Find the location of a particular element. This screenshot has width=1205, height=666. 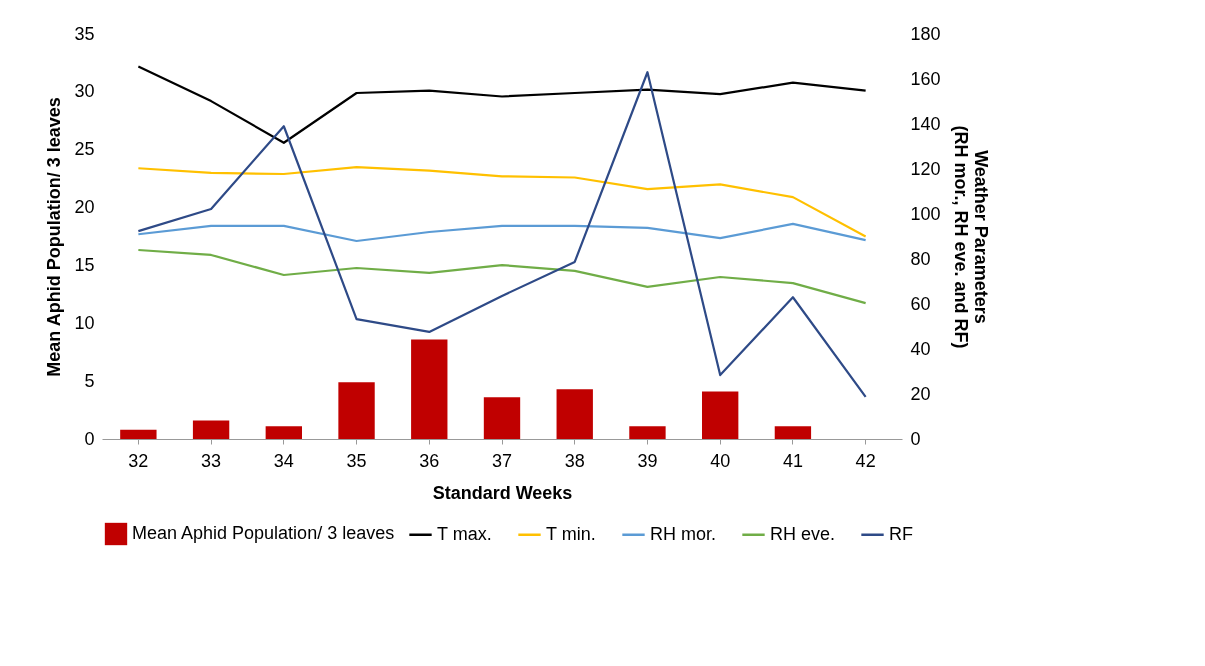

legend-label: RF is located at coordinates (901, 533).